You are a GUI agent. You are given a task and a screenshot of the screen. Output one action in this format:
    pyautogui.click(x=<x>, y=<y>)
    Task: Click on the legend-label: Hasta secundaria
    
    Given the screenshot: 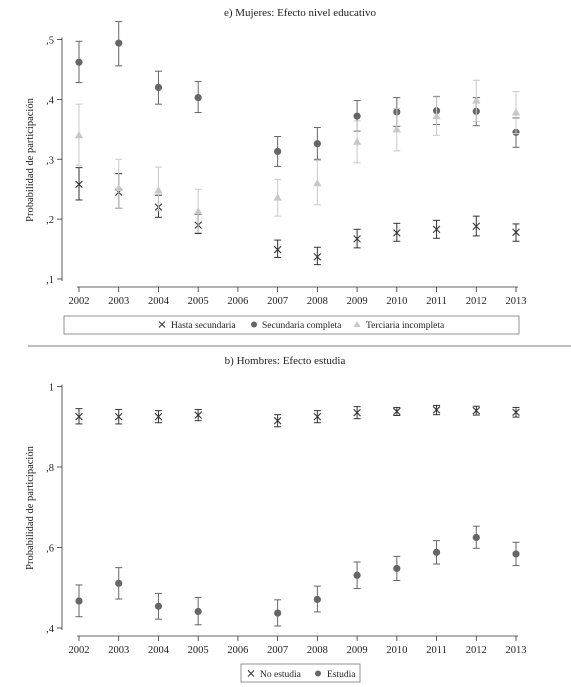 What is the action you would take?
    pyautogui.click(x=203, y=326)
    